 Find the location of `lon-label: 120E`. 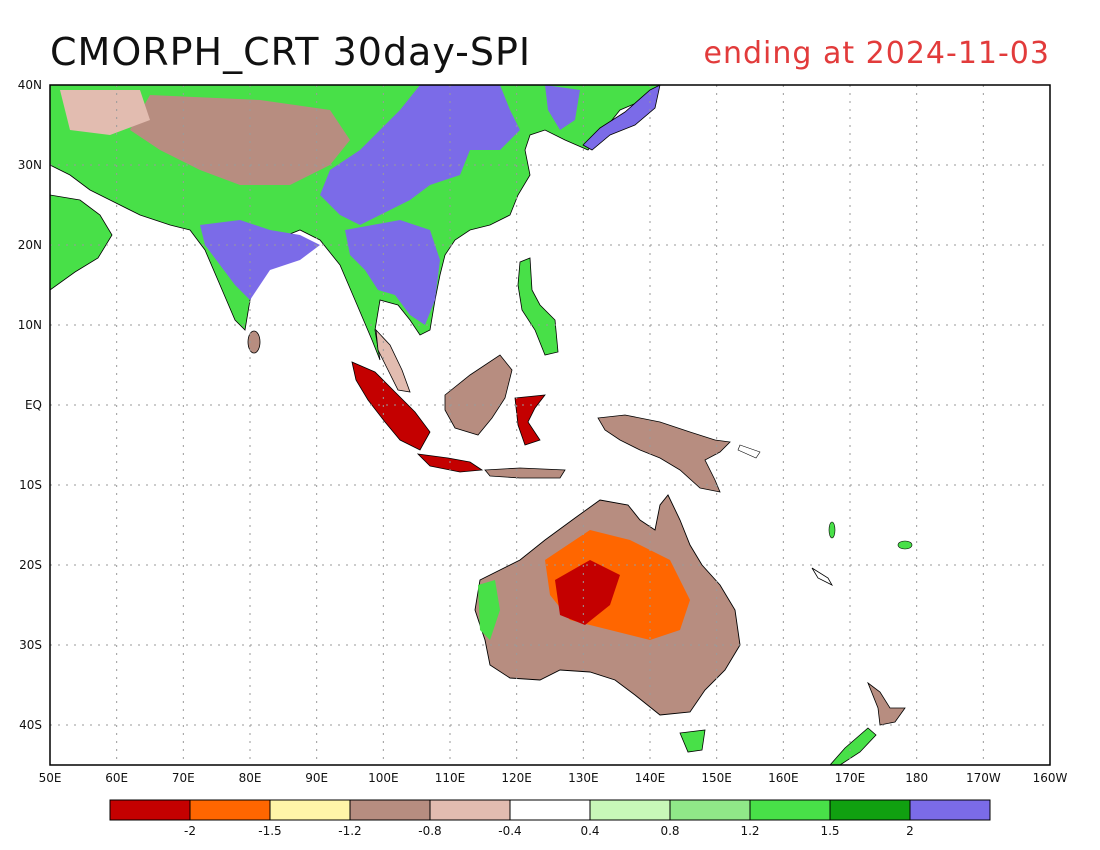

lon-label: 120E is located at coordinates (516, 778).